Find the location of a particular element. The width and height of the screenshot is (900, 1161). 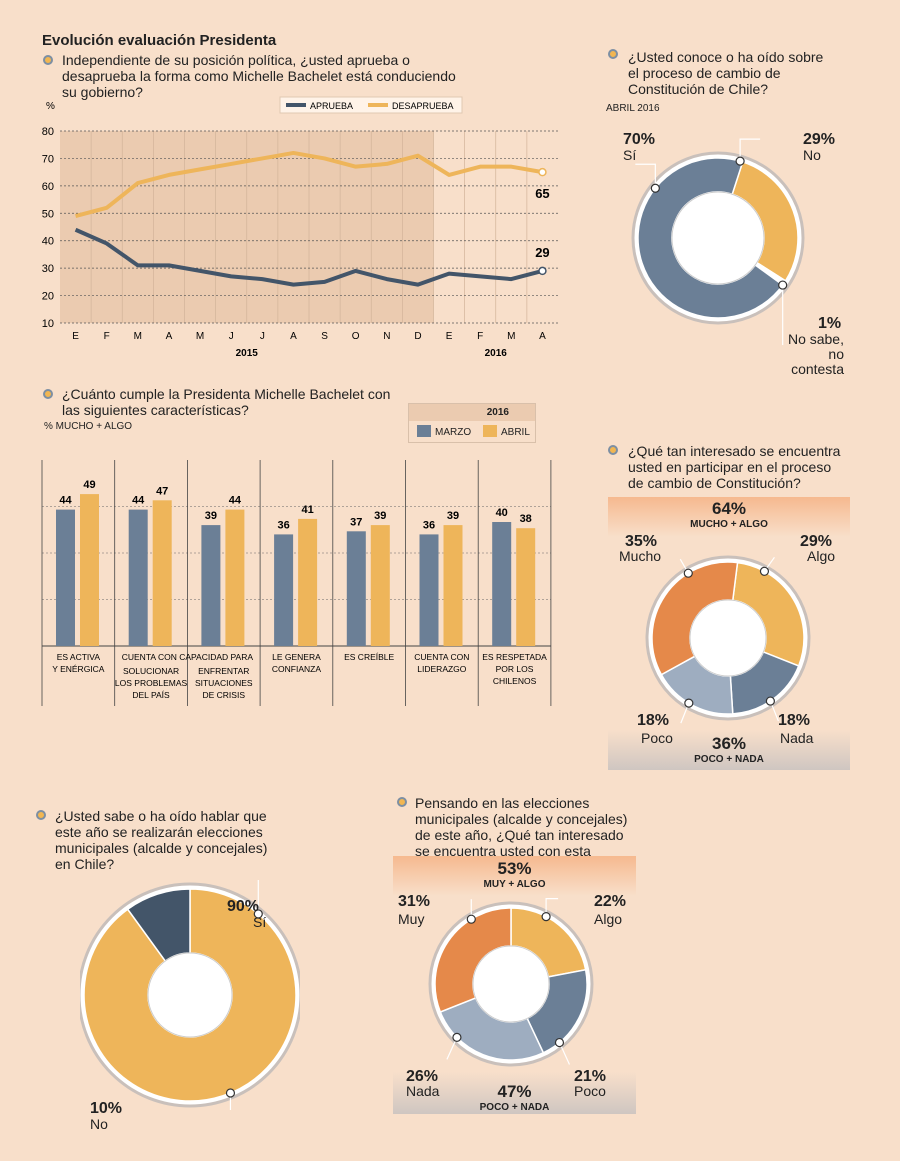

top-band-pct: 64% is located at coordinates (729, 508).